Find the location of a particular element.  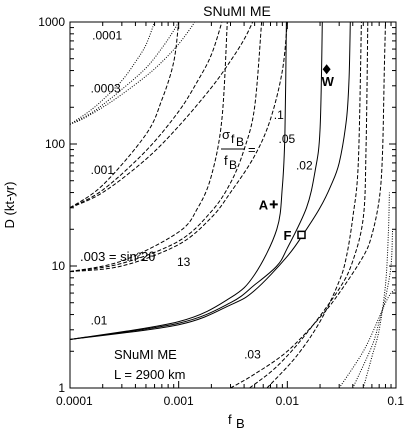

marker-w-symbol is located at coordinates (326, 69).